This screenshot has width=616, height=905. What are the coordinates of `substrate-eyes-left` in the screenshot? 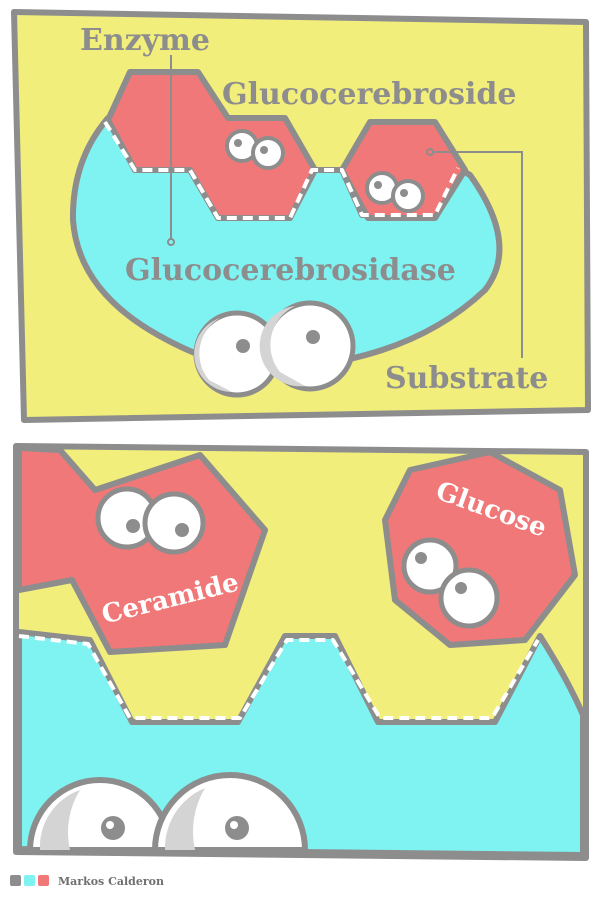 It's located at (255, 149).